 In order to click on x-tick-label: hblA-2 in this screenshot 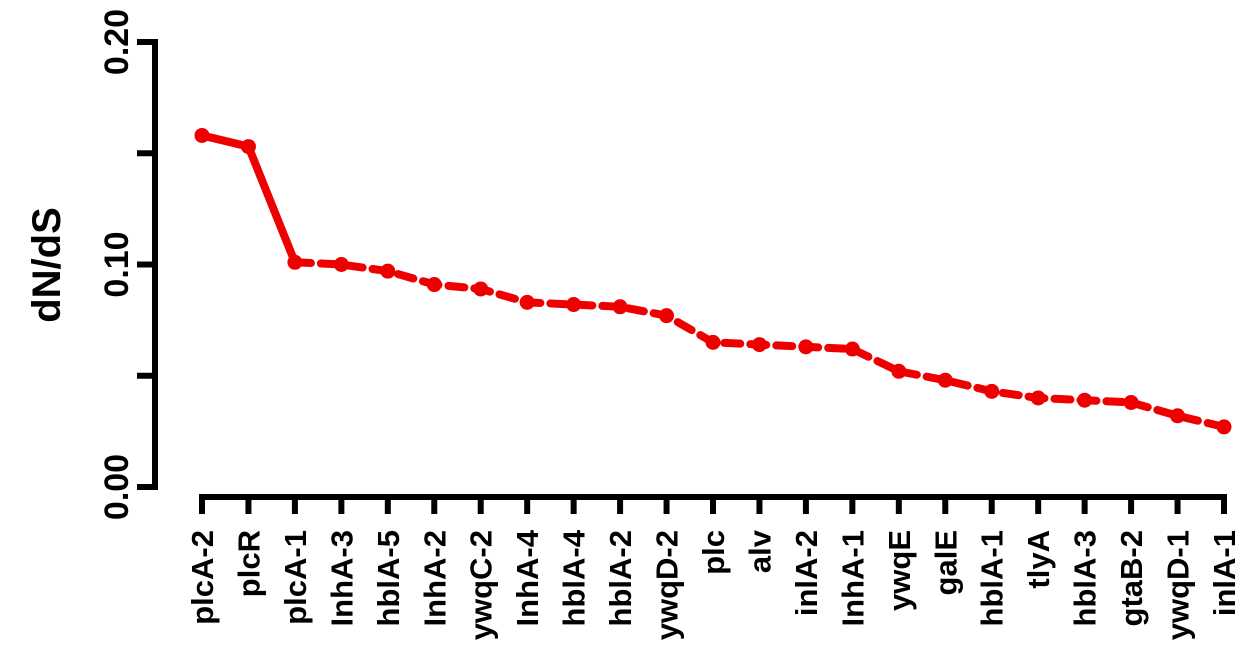, I will do `click(620, 578)`.